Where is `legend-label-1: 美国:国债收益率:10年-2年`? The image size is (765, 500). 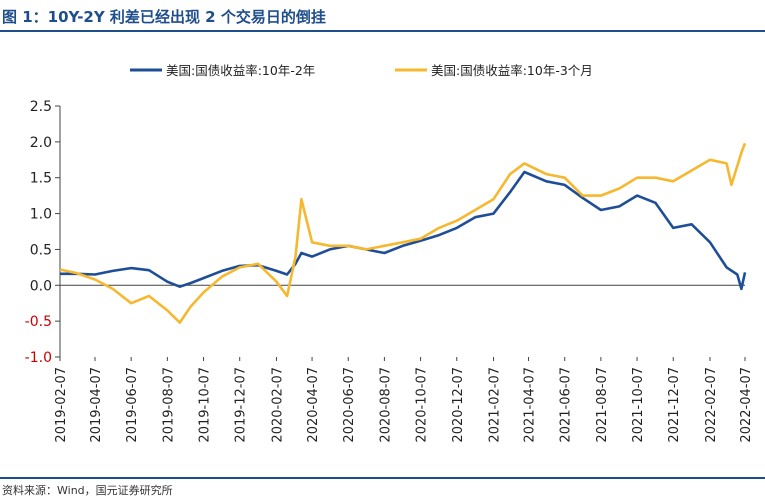 legend-label-1: 美国:国债收益率:10年-2年 is located at coordinates (240, 70).